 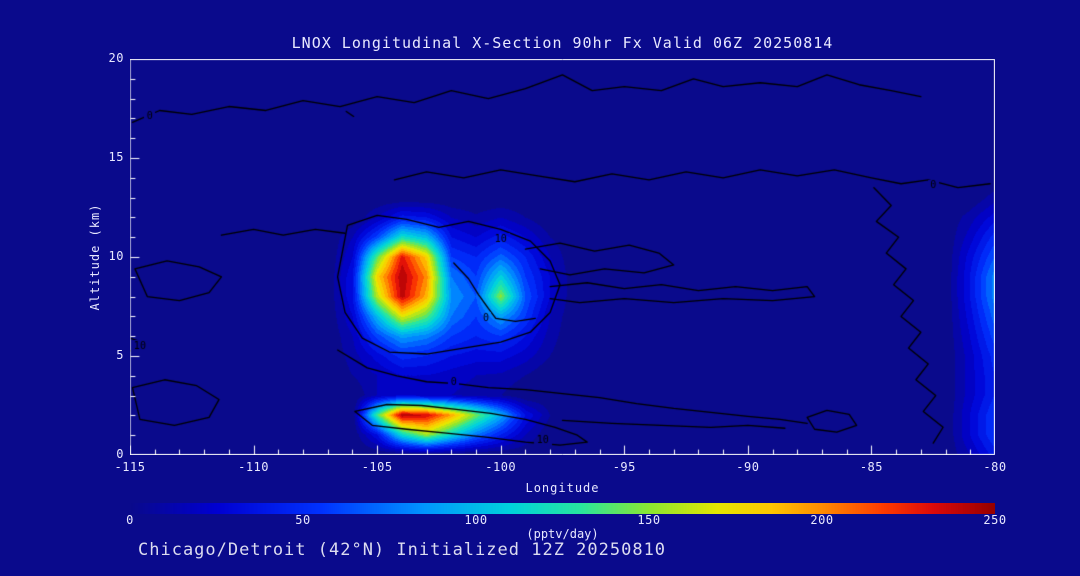 I want to click on colorbar-gradient-canvas, so click(x=562, y=508).